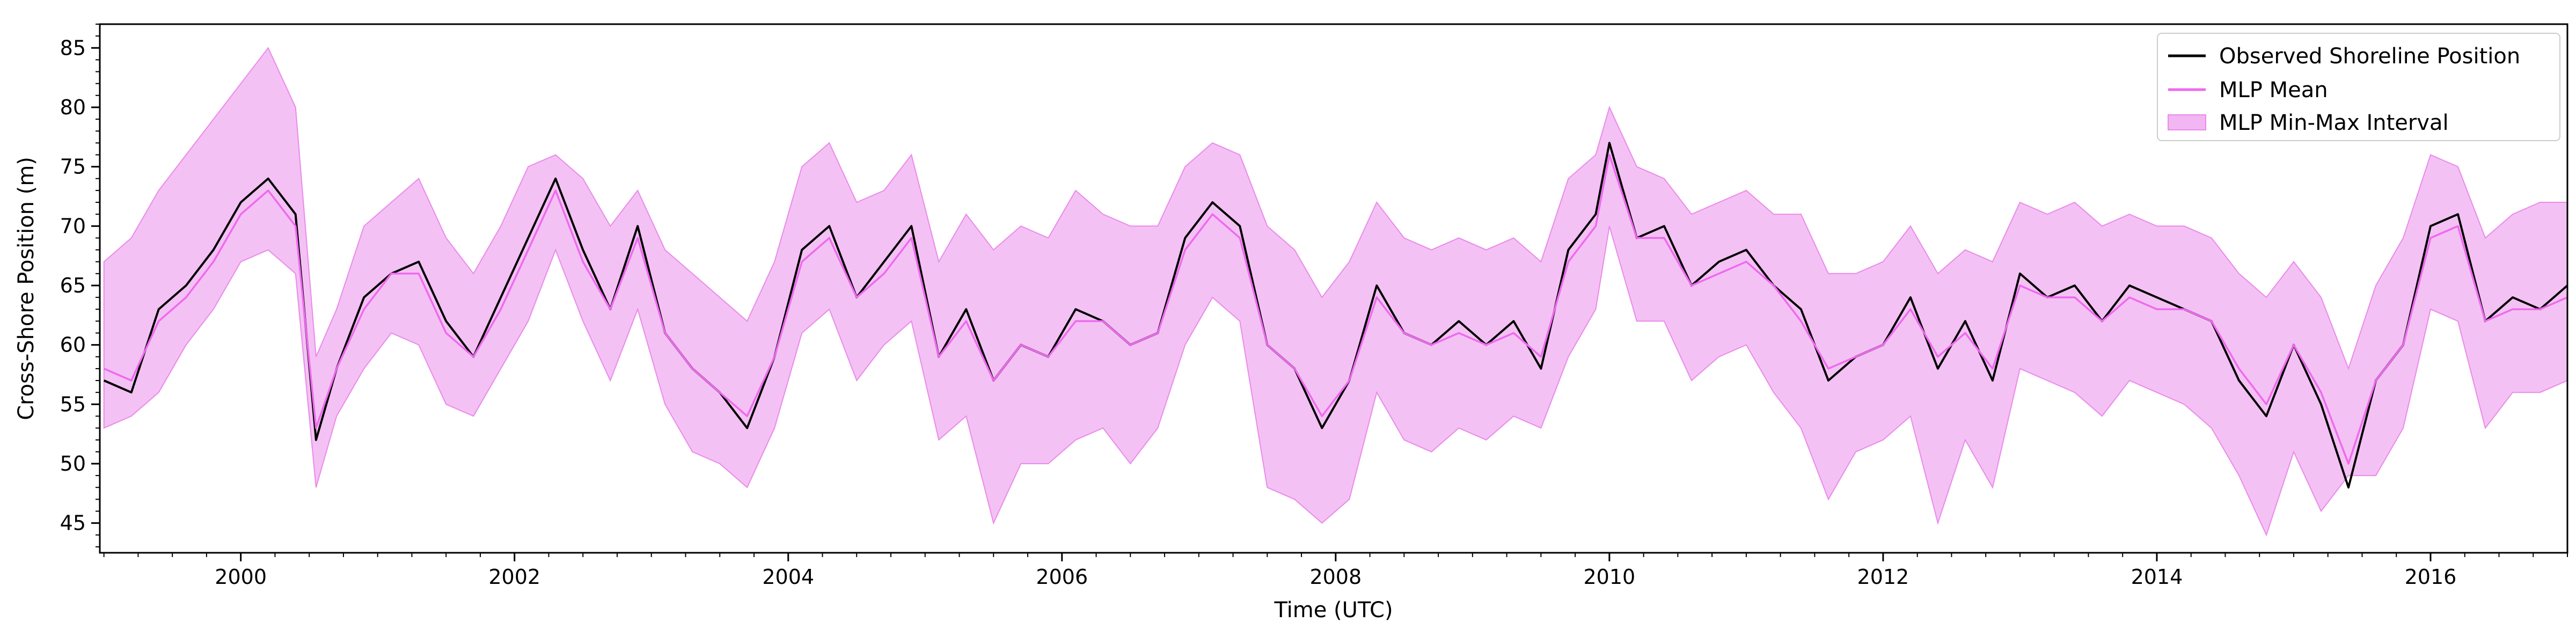 The width and height of the screenshot is (2576, 644). Describe the element at coordinates (73, 404) in the screenshot. I see `y-tick-label: 55` at that location.